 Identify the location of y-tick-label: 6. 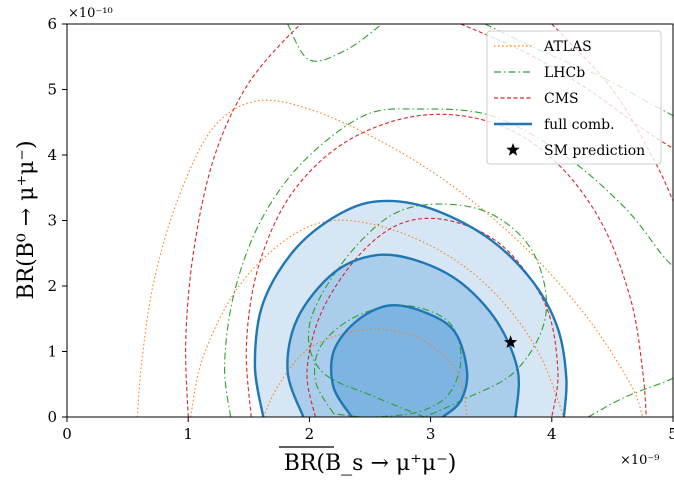
(52, 24).